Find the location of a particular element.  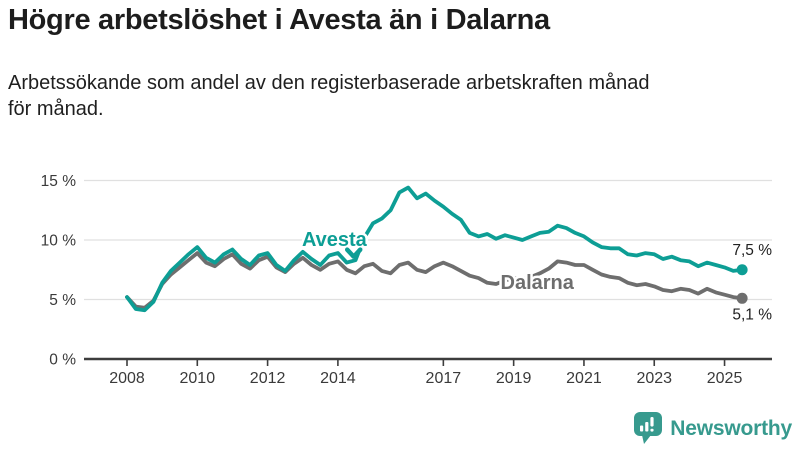

chart-subtitle-line2: för månad. is located at coordinates (56, 109).